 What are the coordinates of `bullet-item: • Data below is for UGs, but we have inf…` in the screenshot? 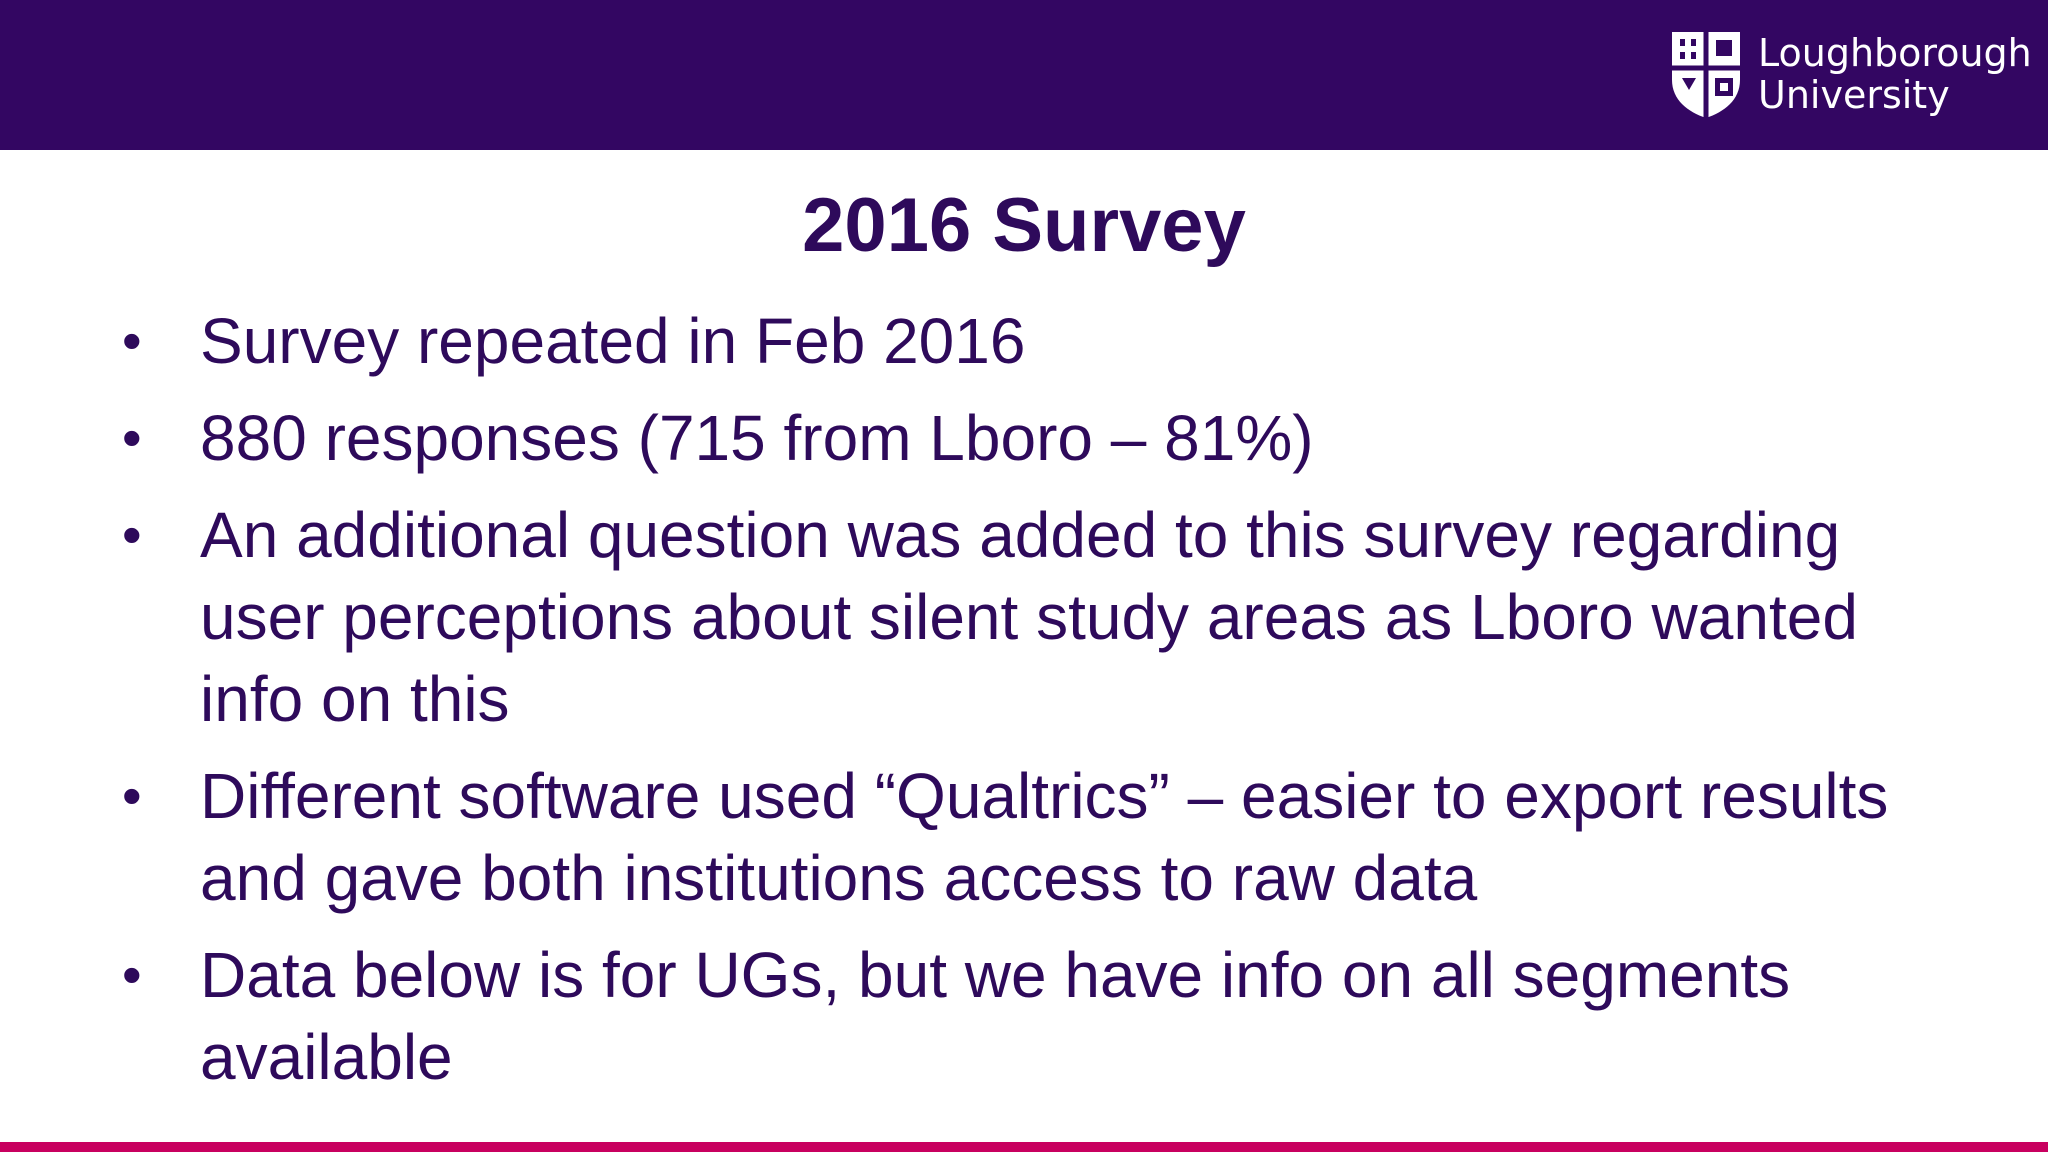 It's located at (1038, 1016).